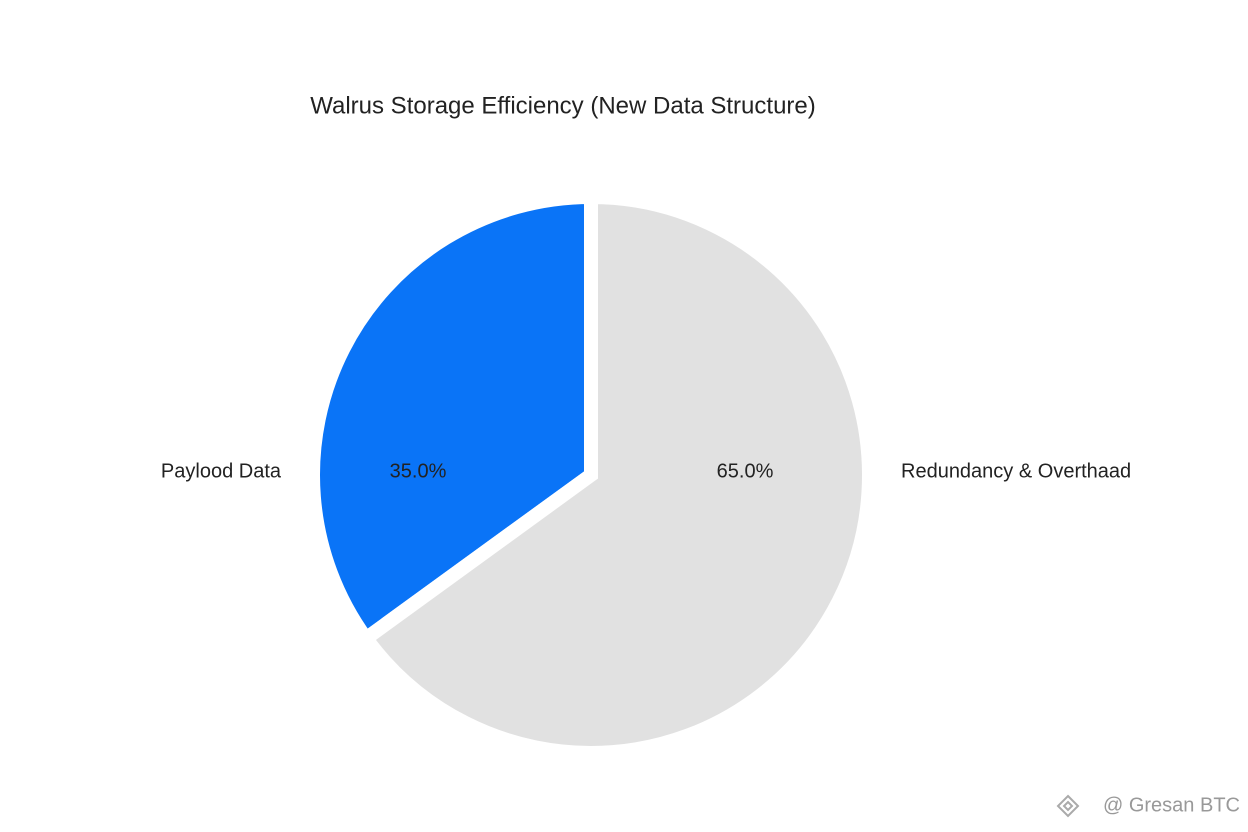 This screenshot has width=1248, height=832. I want to click on watermark: @ Gresan BTC, so click(1171, 805).